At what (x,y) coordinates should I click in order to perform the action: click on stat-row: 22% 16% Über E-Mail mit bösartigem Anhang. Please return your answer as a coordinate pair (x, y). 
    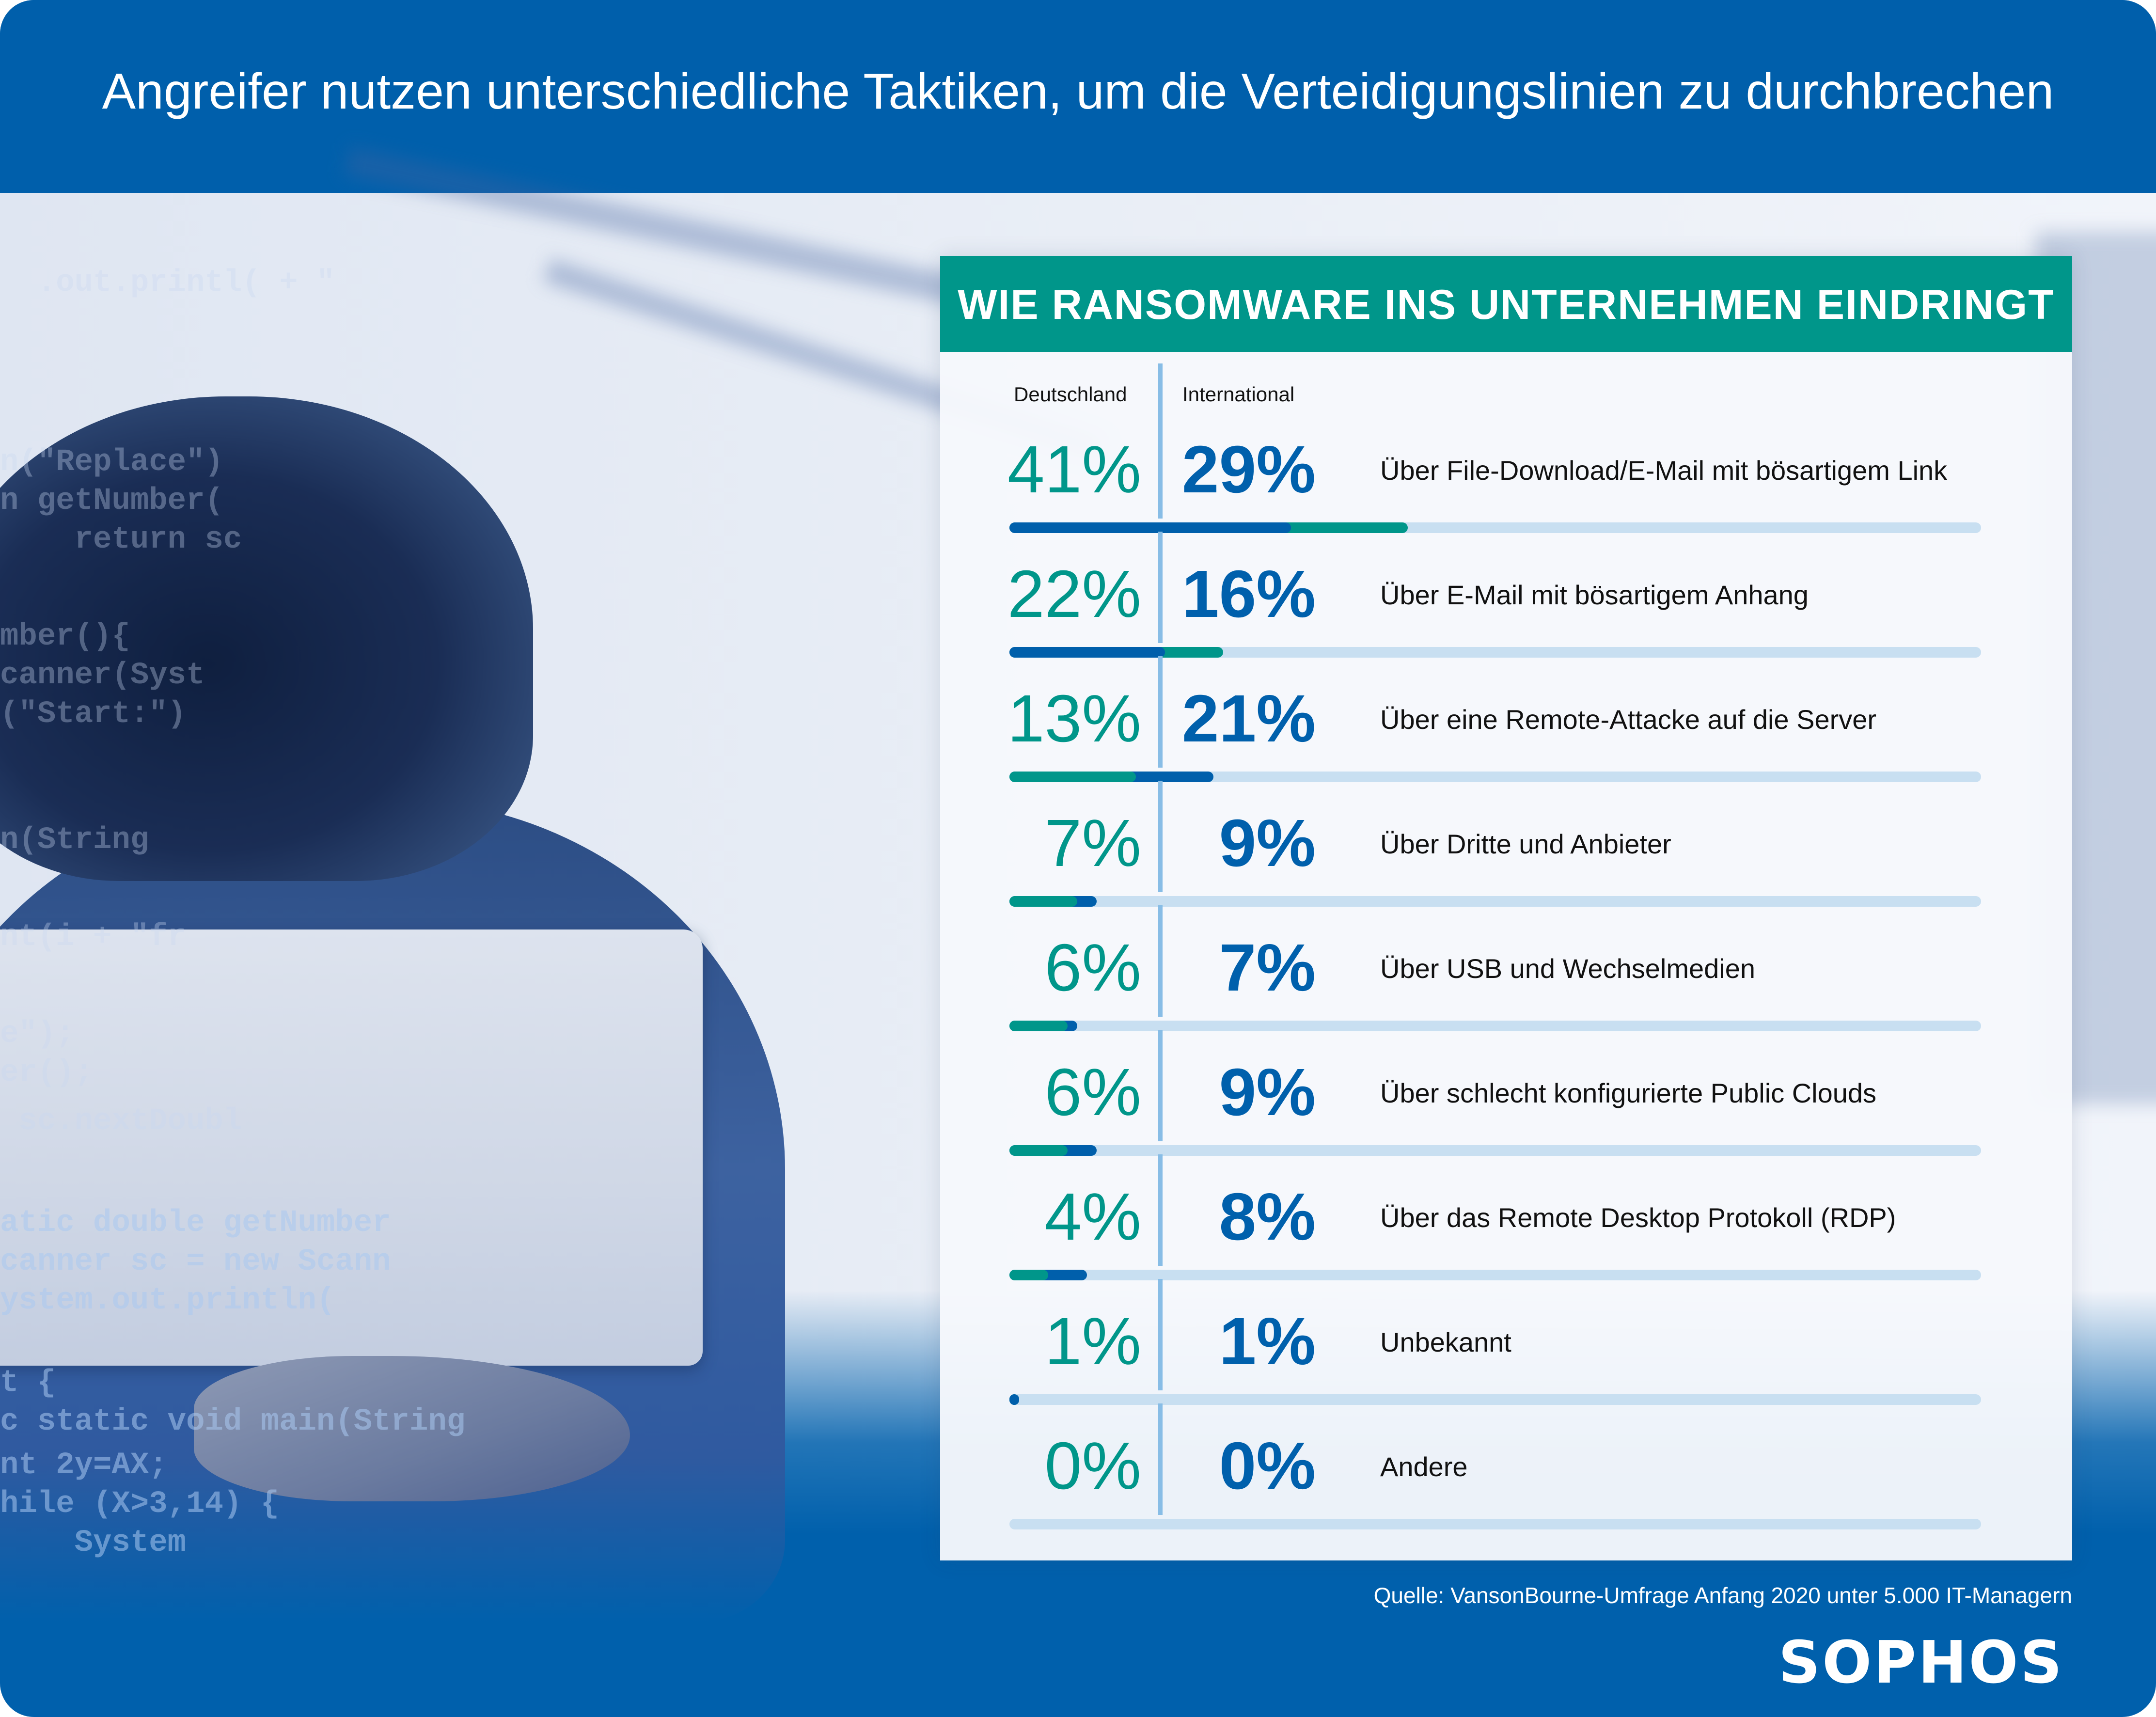
    Looking at the image, I should click on (1506, 608).